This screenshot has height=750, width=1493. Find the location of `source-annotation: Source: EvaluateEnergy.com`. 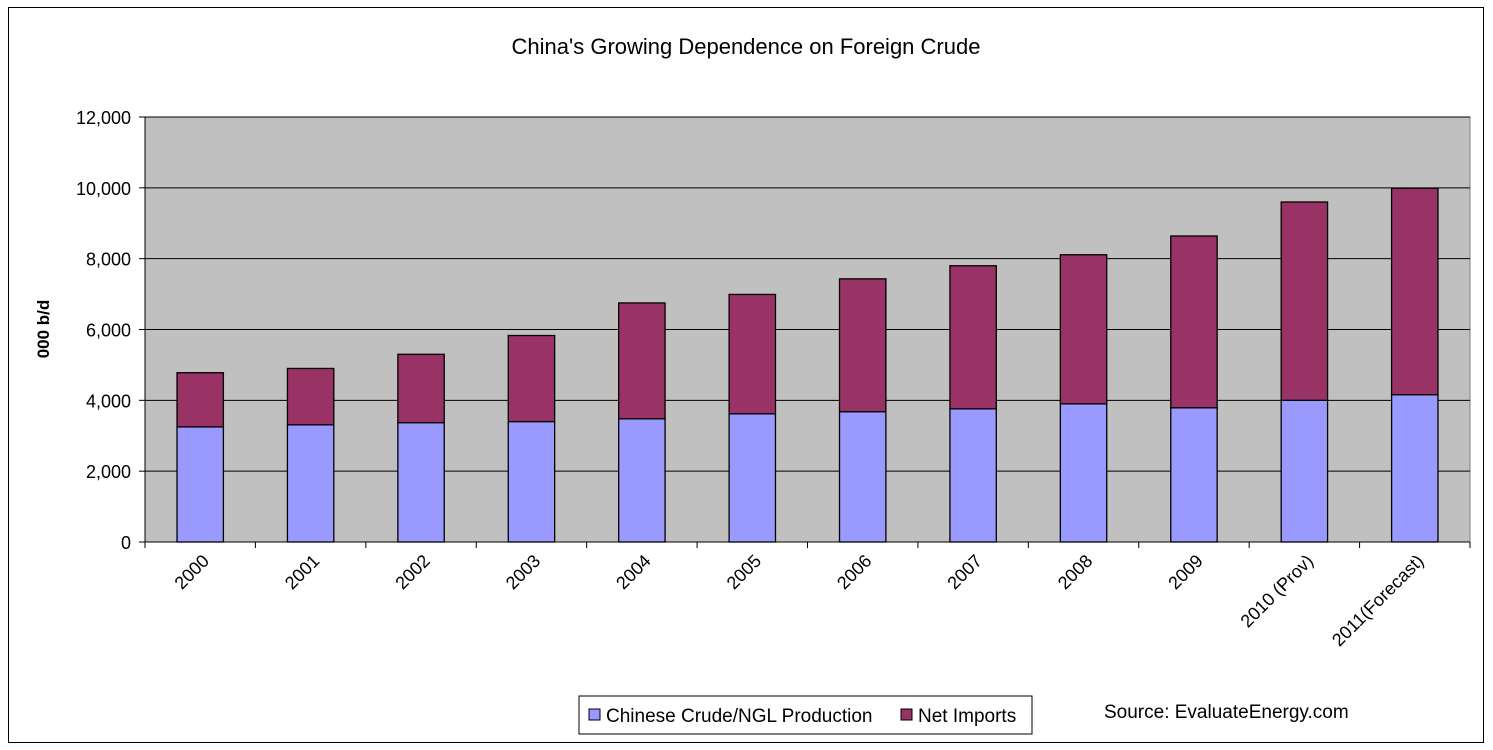

source-annotation: Source: EvaluateEnergy.com is located at coordinates (1226, 712).